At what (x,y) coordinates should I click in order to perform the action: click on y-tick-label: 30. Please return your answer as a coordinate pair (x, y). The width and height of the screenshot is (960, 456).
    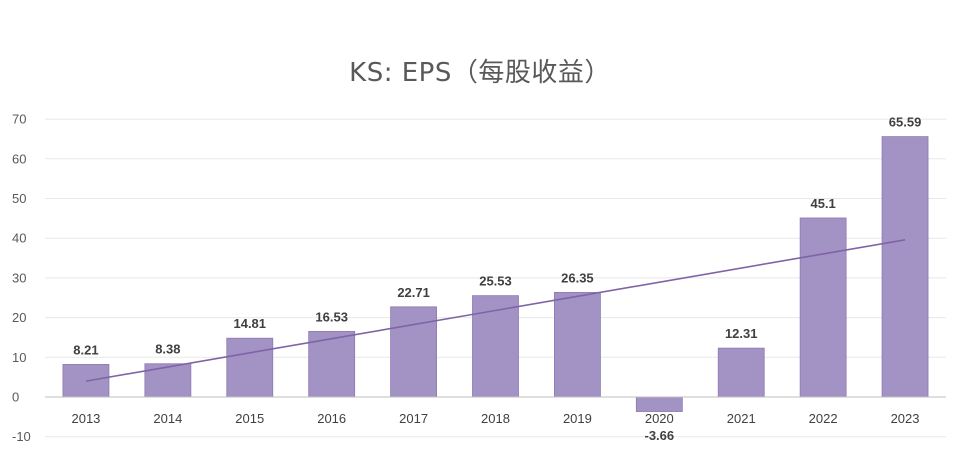
    Looking at the image, I should click on (19, 277).